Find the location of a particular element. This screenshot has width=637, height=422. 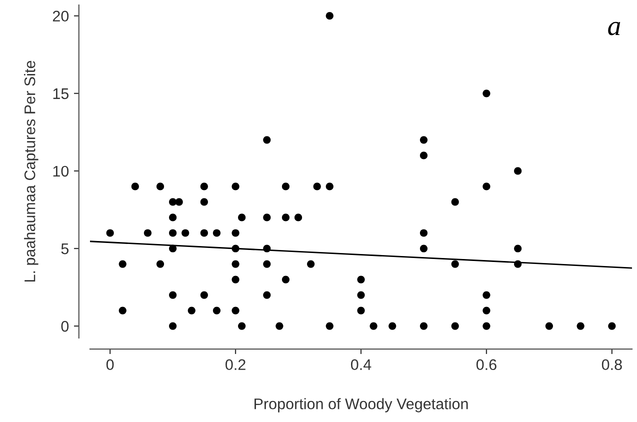

x-tick-label: 0.6 is located at coordinates (486, 364).